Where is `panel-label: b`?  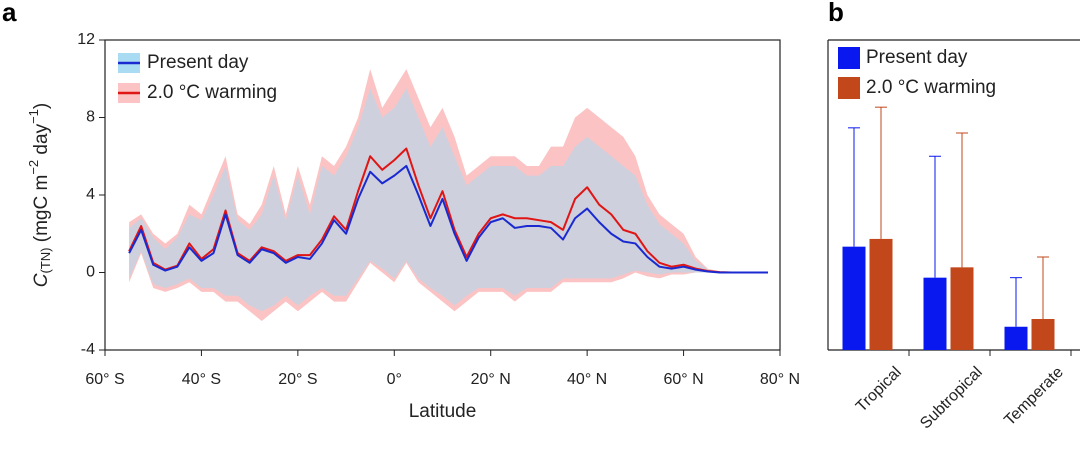 panel-label: b is located at coordinates (836, 13).